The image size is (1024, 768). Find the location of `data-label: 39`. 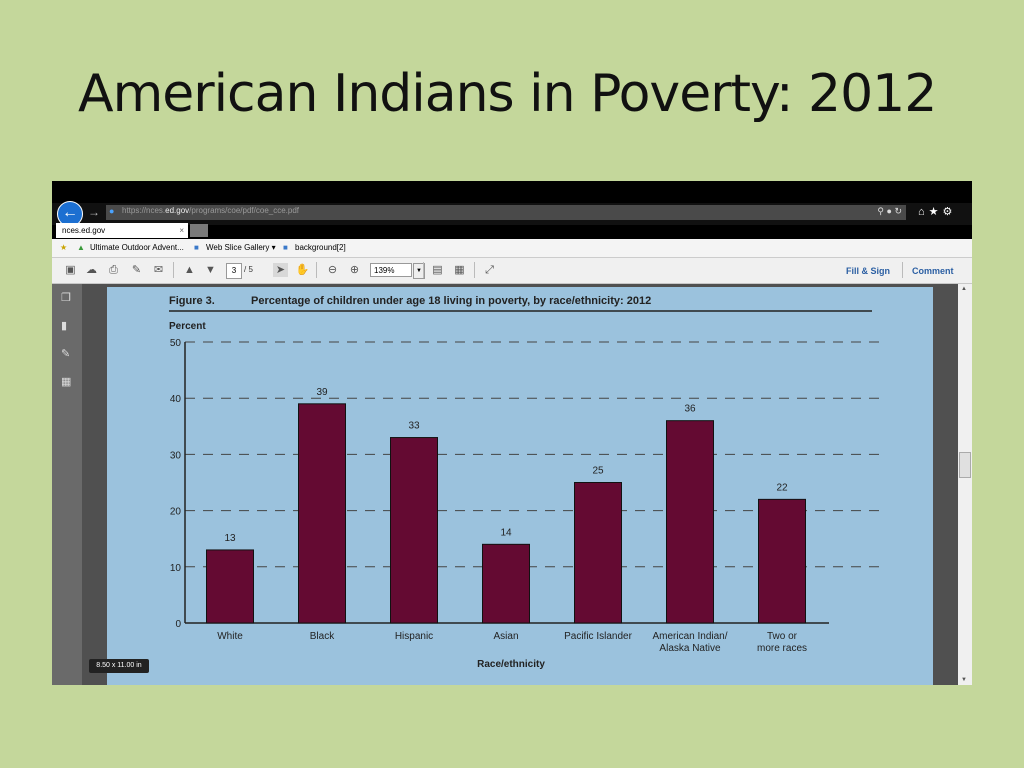

data-label: 39 is located at coordinates (322, 392).